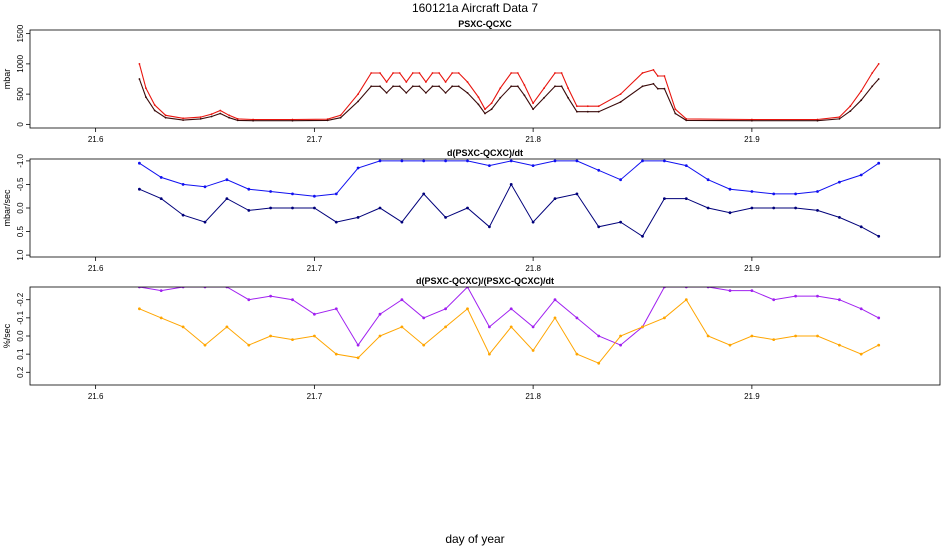  I want to click on panel-title: d(PSXC-QCXC)/(PSXC-QCXC)/dt, so click(485, 281).